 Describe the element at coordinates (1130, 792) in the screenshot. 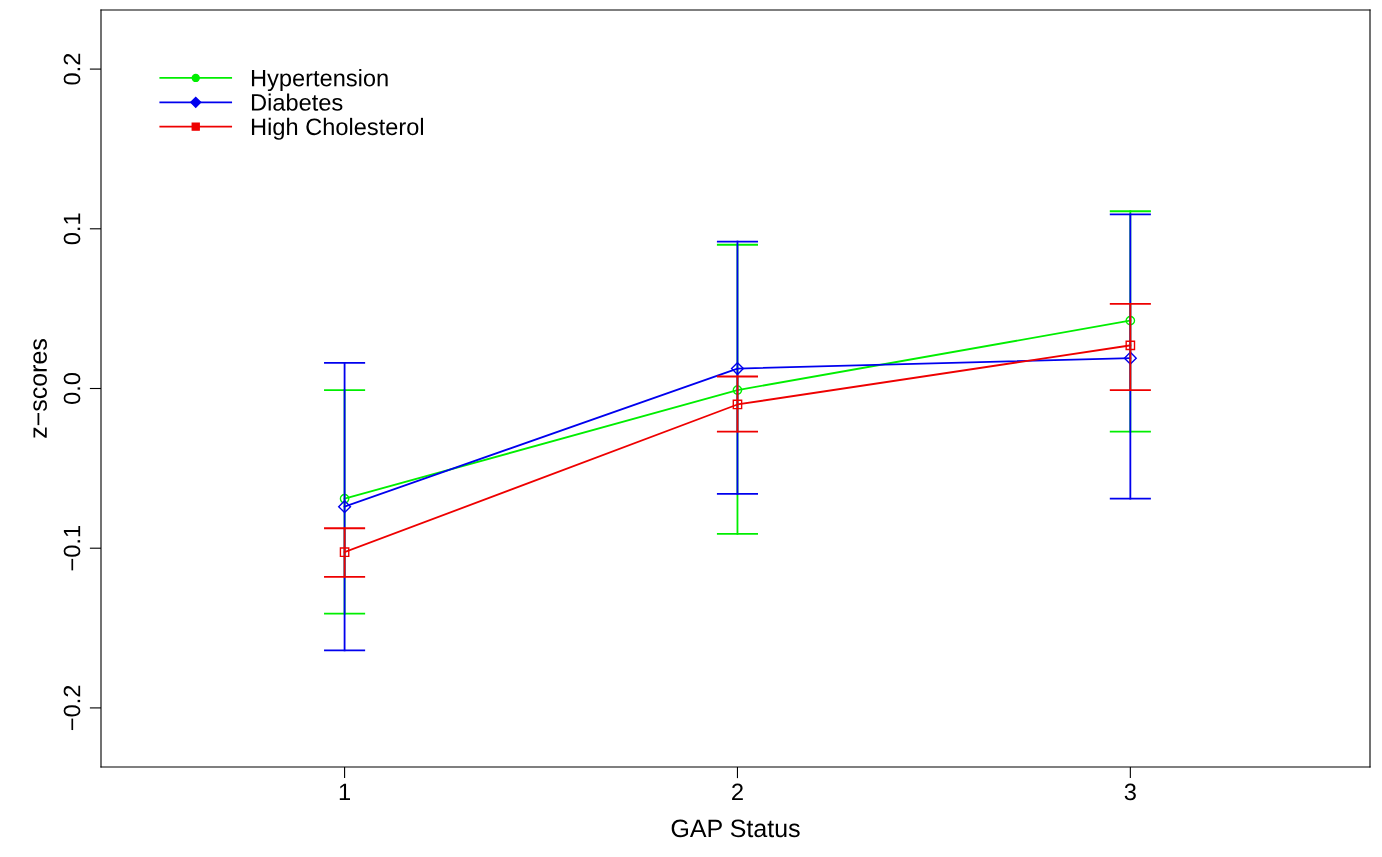

I see `x-tick-label: 3` at that location.